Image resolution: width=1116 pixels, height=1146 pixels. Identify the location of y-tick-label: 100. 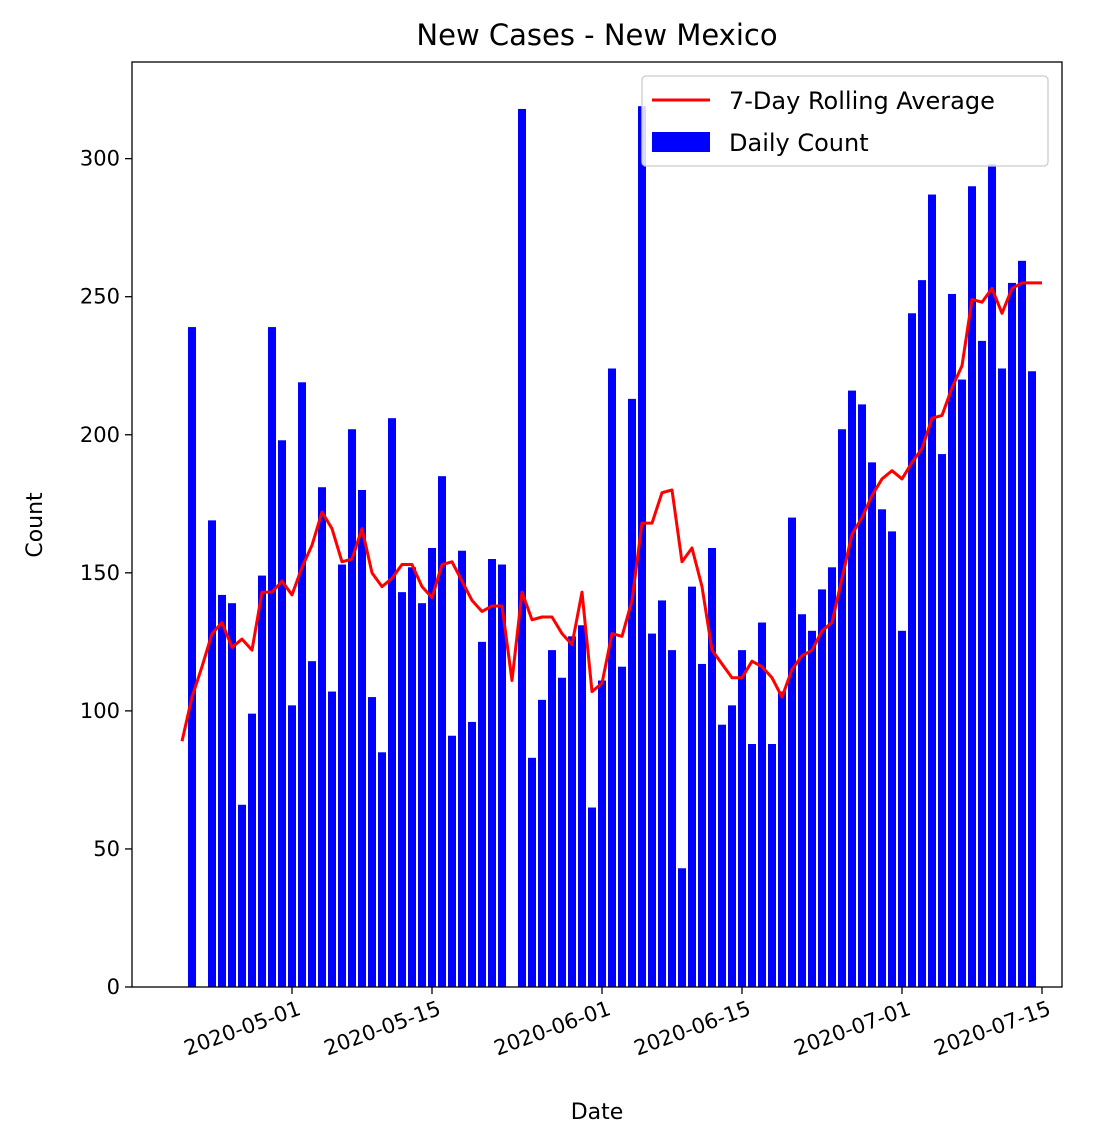
(100, 711).